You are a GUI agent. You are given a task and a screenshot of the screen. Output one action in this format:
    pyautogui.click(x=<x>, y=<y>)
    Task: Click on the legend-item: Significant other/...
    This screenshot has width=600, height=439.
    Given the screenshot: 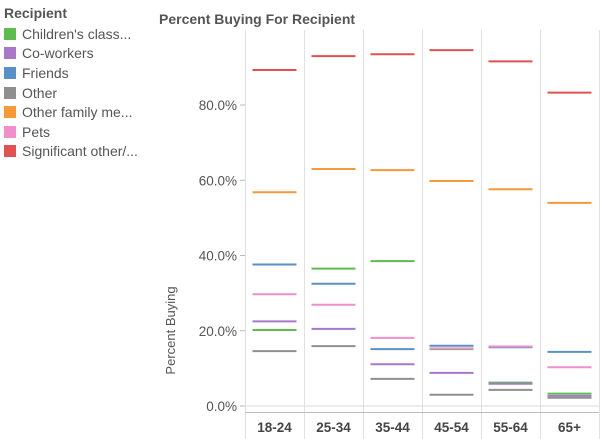 What is the action you would take?
    pyautogui.click(x=79, y=152)
    